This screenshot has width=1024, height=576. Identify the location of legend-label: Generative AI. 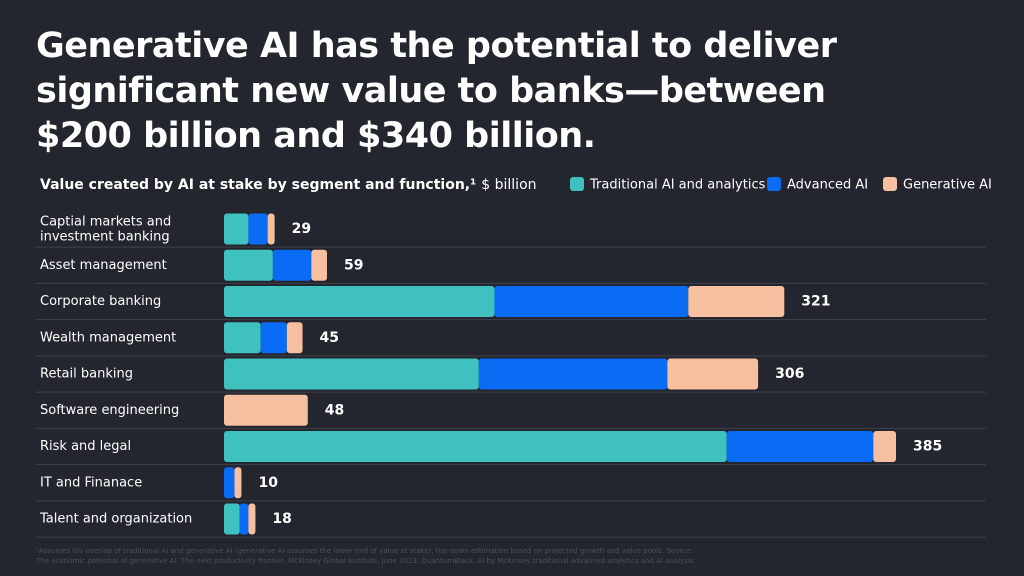
(947, 185).